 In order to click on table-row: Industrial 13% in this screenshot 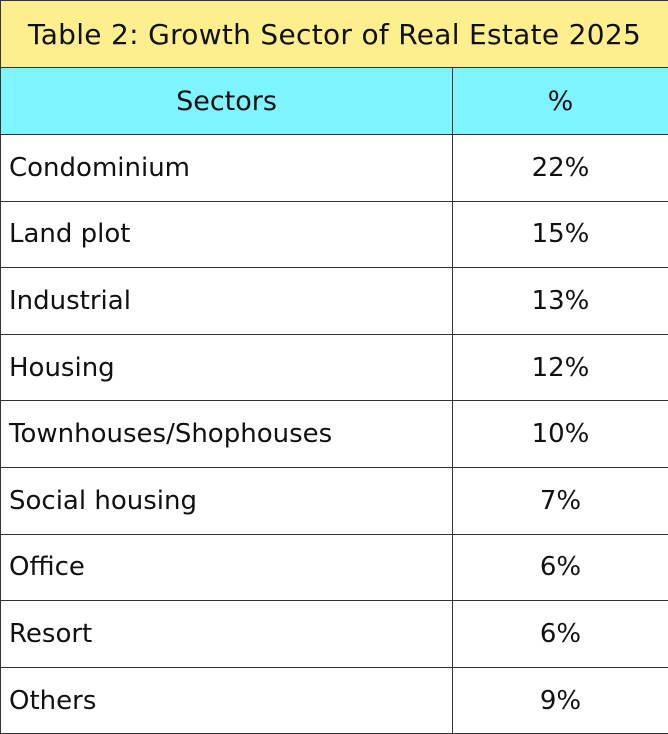, I will do `click(334, 301)`.